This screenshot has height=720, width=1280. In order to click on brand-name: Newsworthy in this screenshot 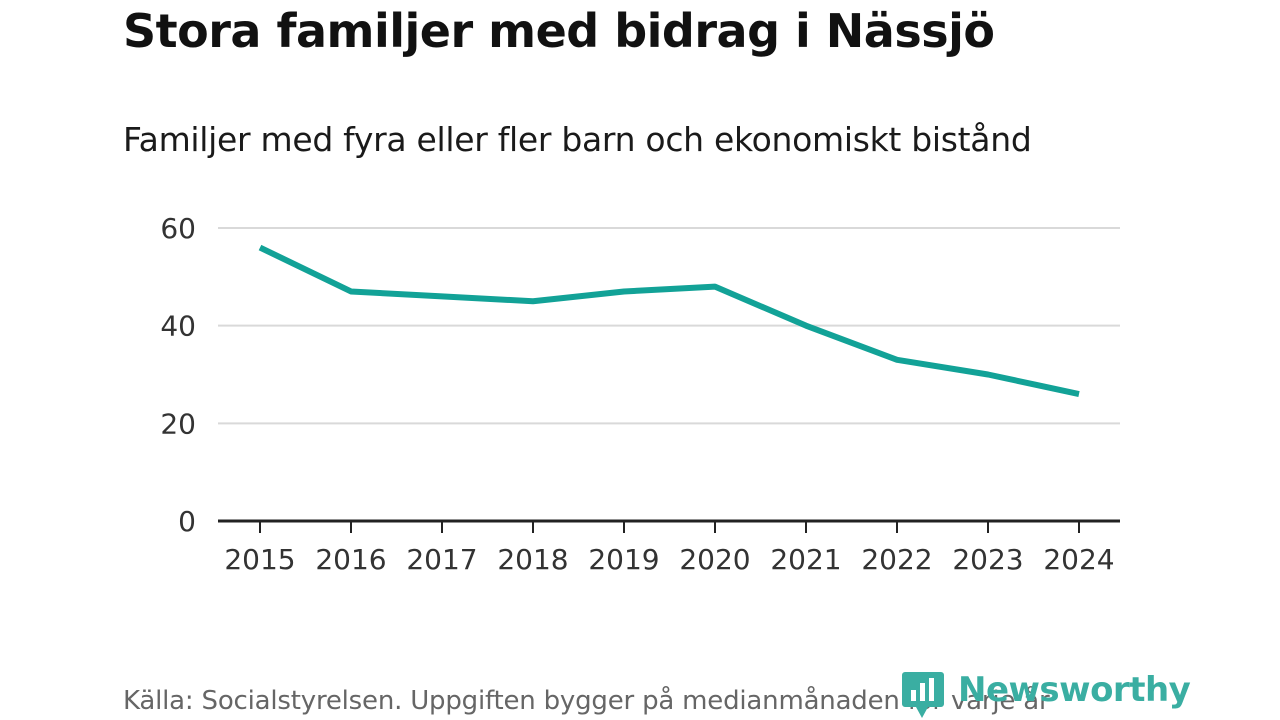, I will do `click(1074, 690)`.